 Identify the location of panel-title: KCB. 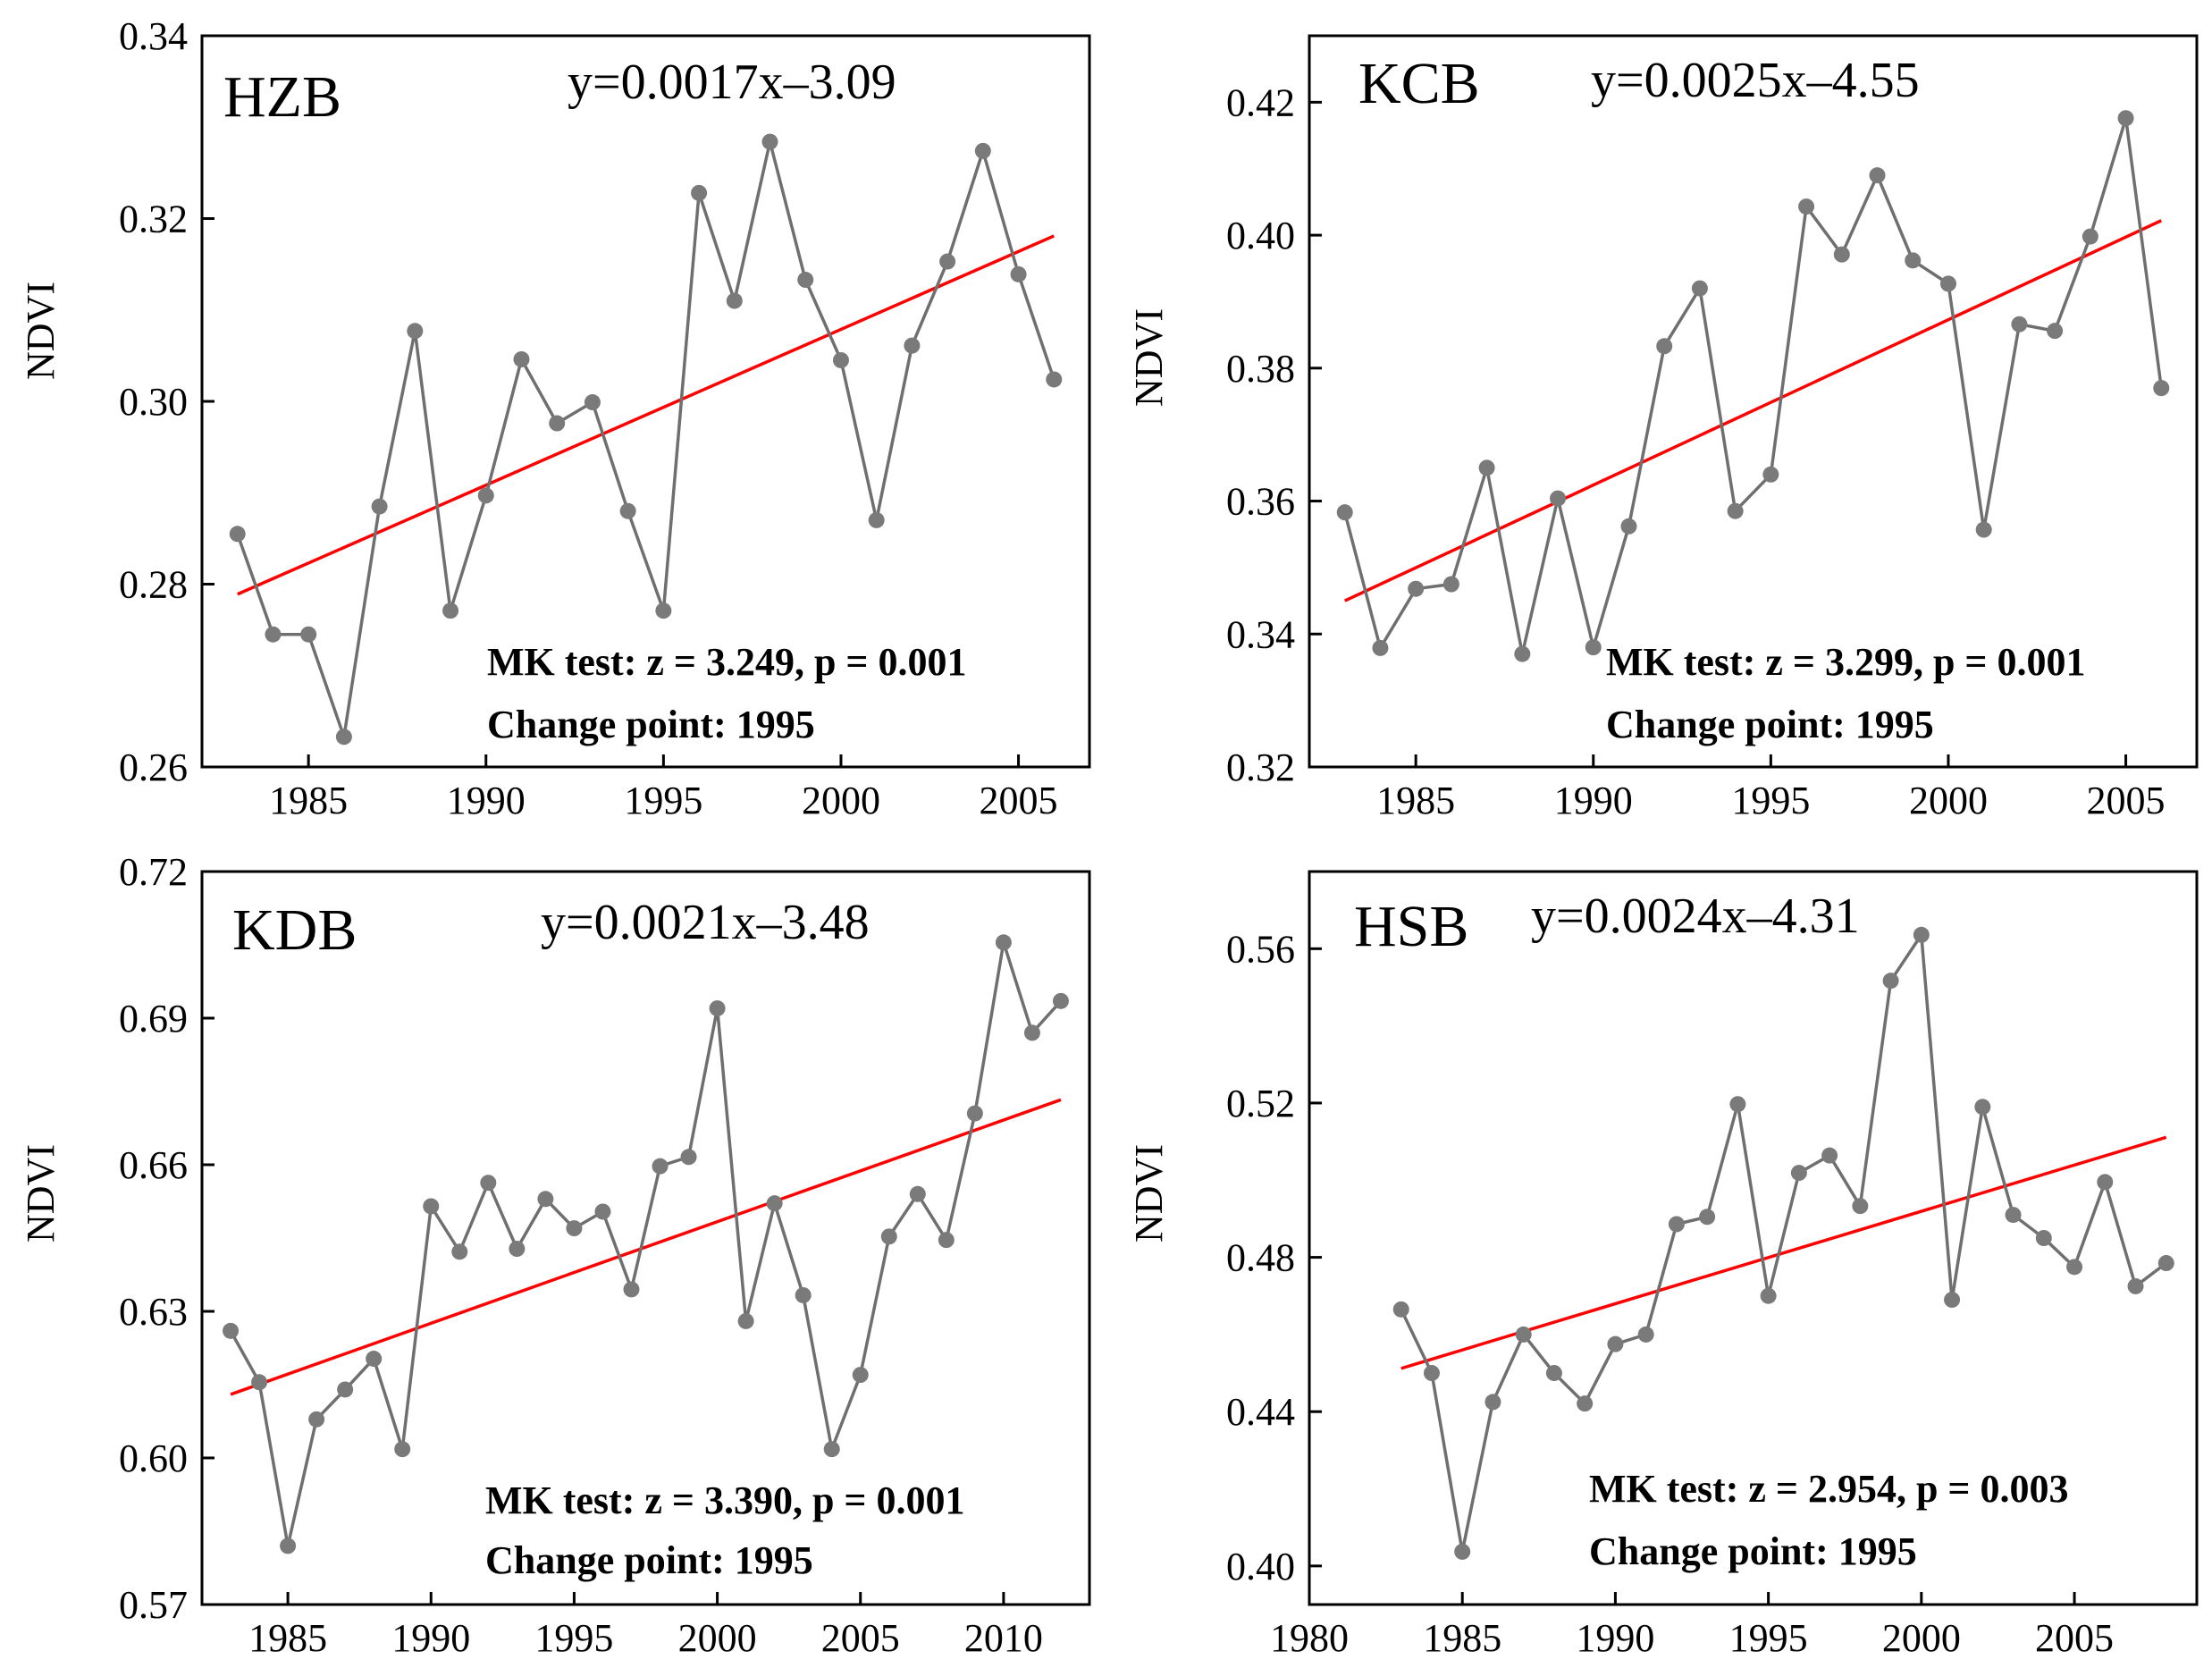
(1419, 83).